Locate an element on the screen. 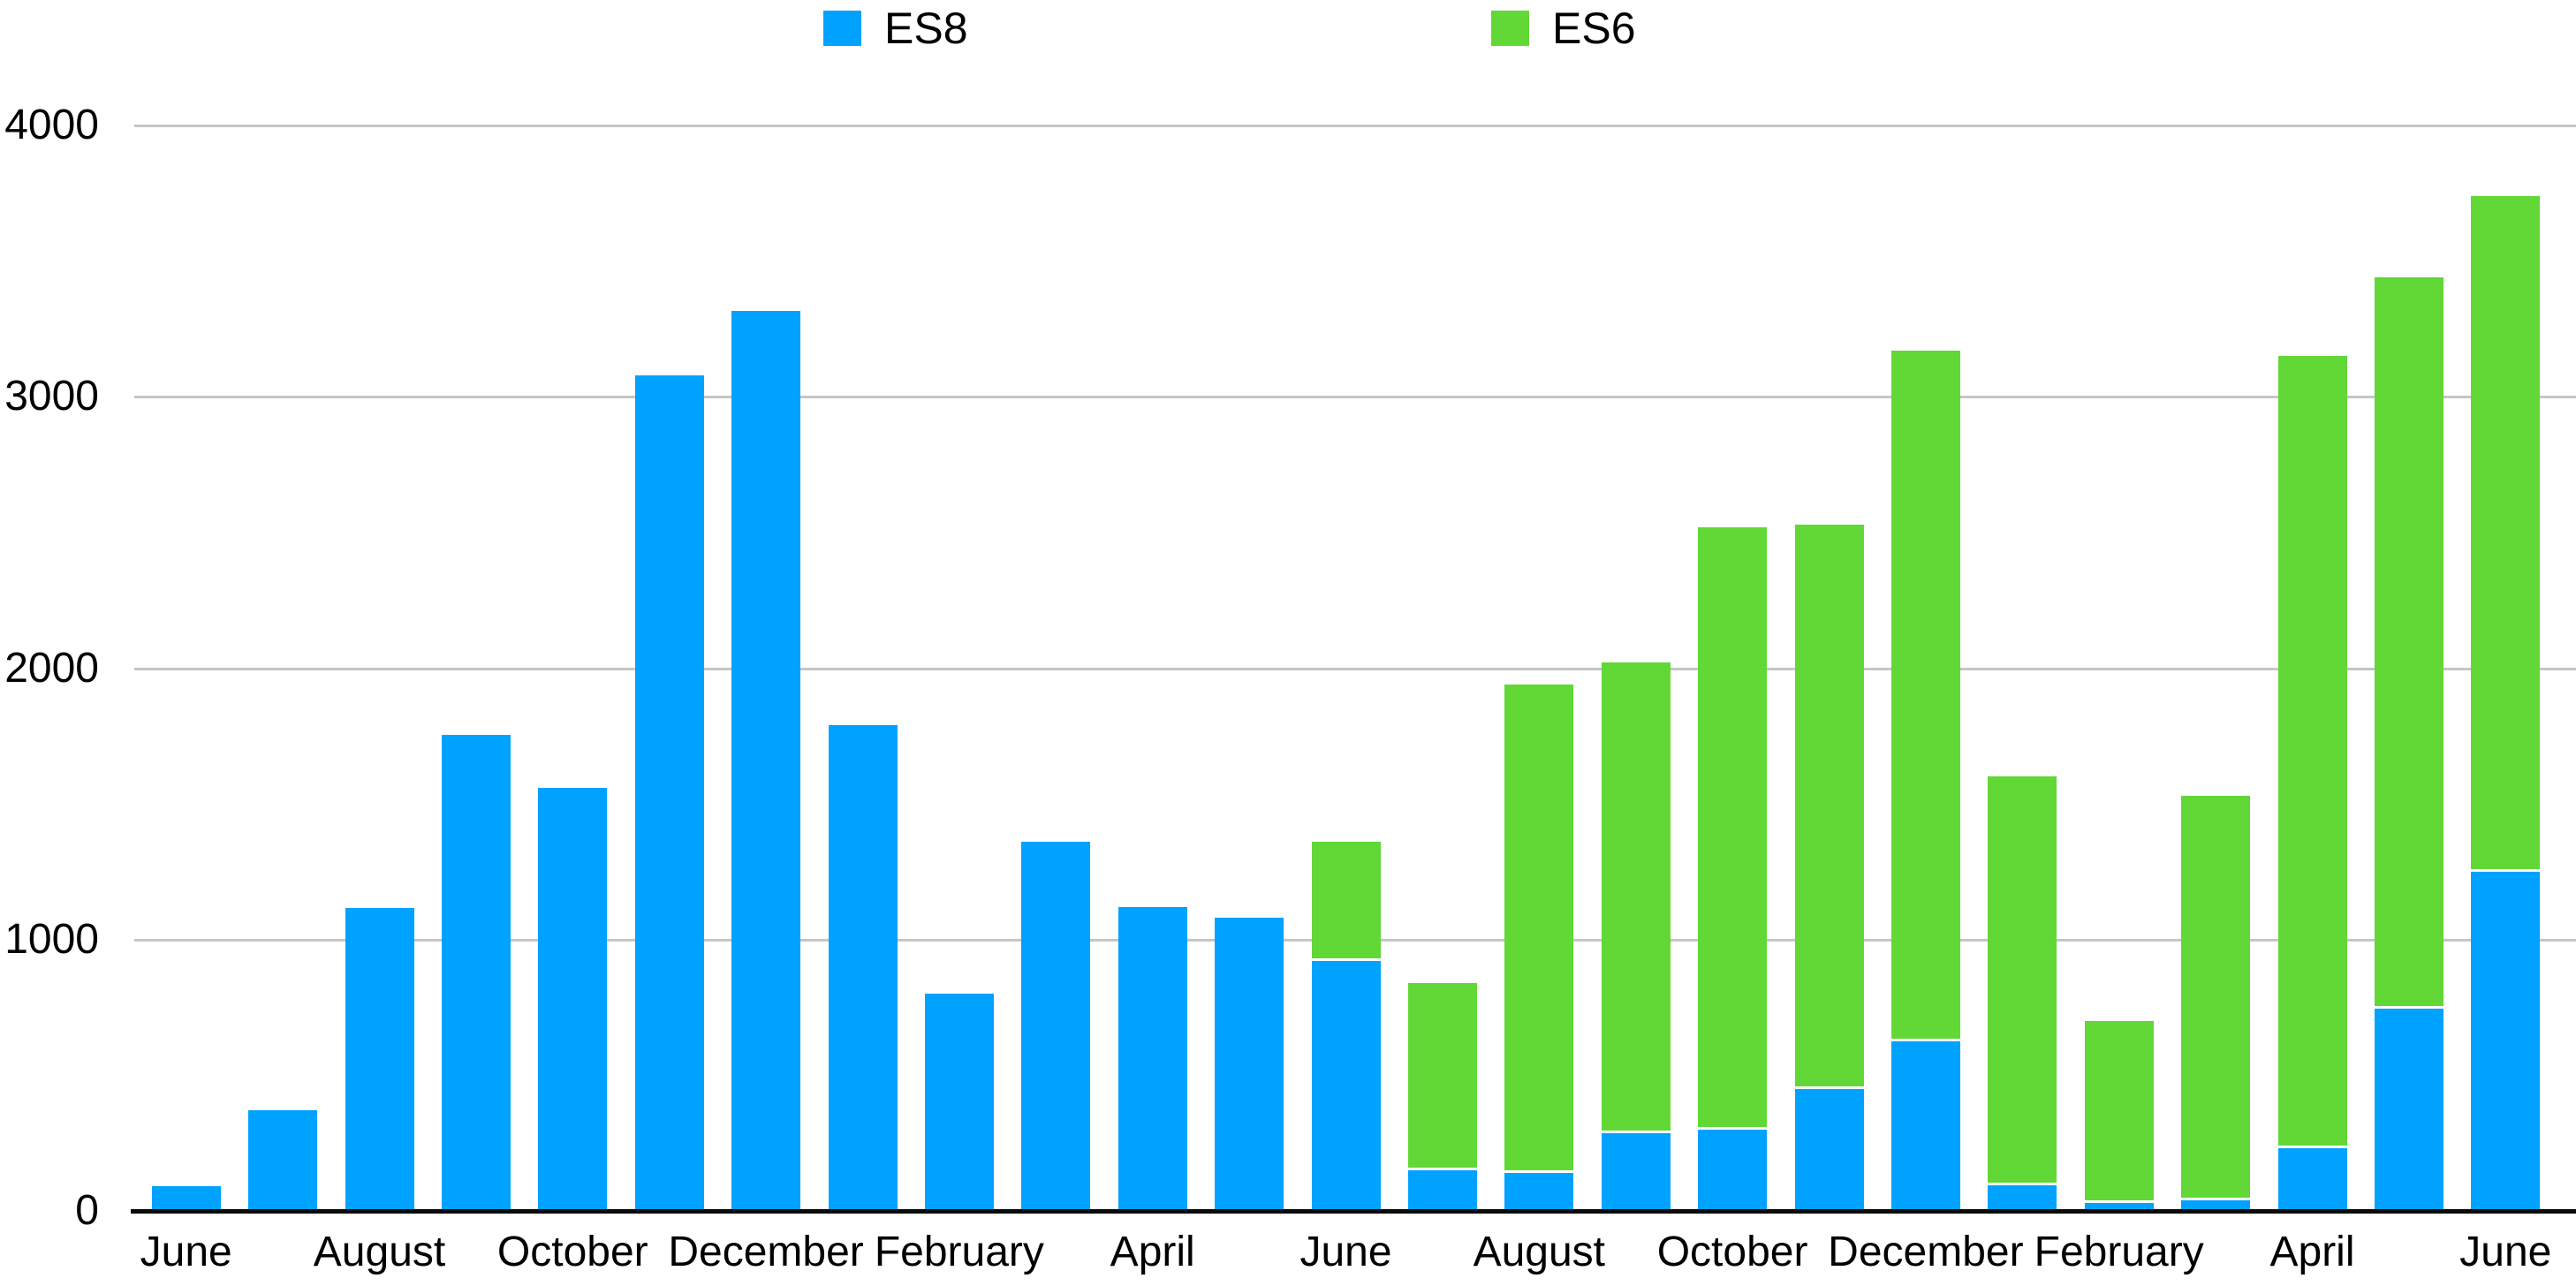 Image resolution: width=2576 pixels, height=1286 pixels. y-tick-label-3000: 3000 is located at coordinates (52, 396).